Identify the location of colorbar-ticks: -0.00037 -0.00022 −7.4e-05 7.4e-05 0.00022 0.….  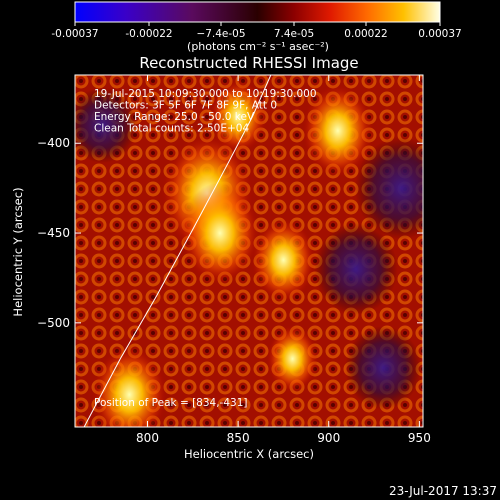
(256, 31).